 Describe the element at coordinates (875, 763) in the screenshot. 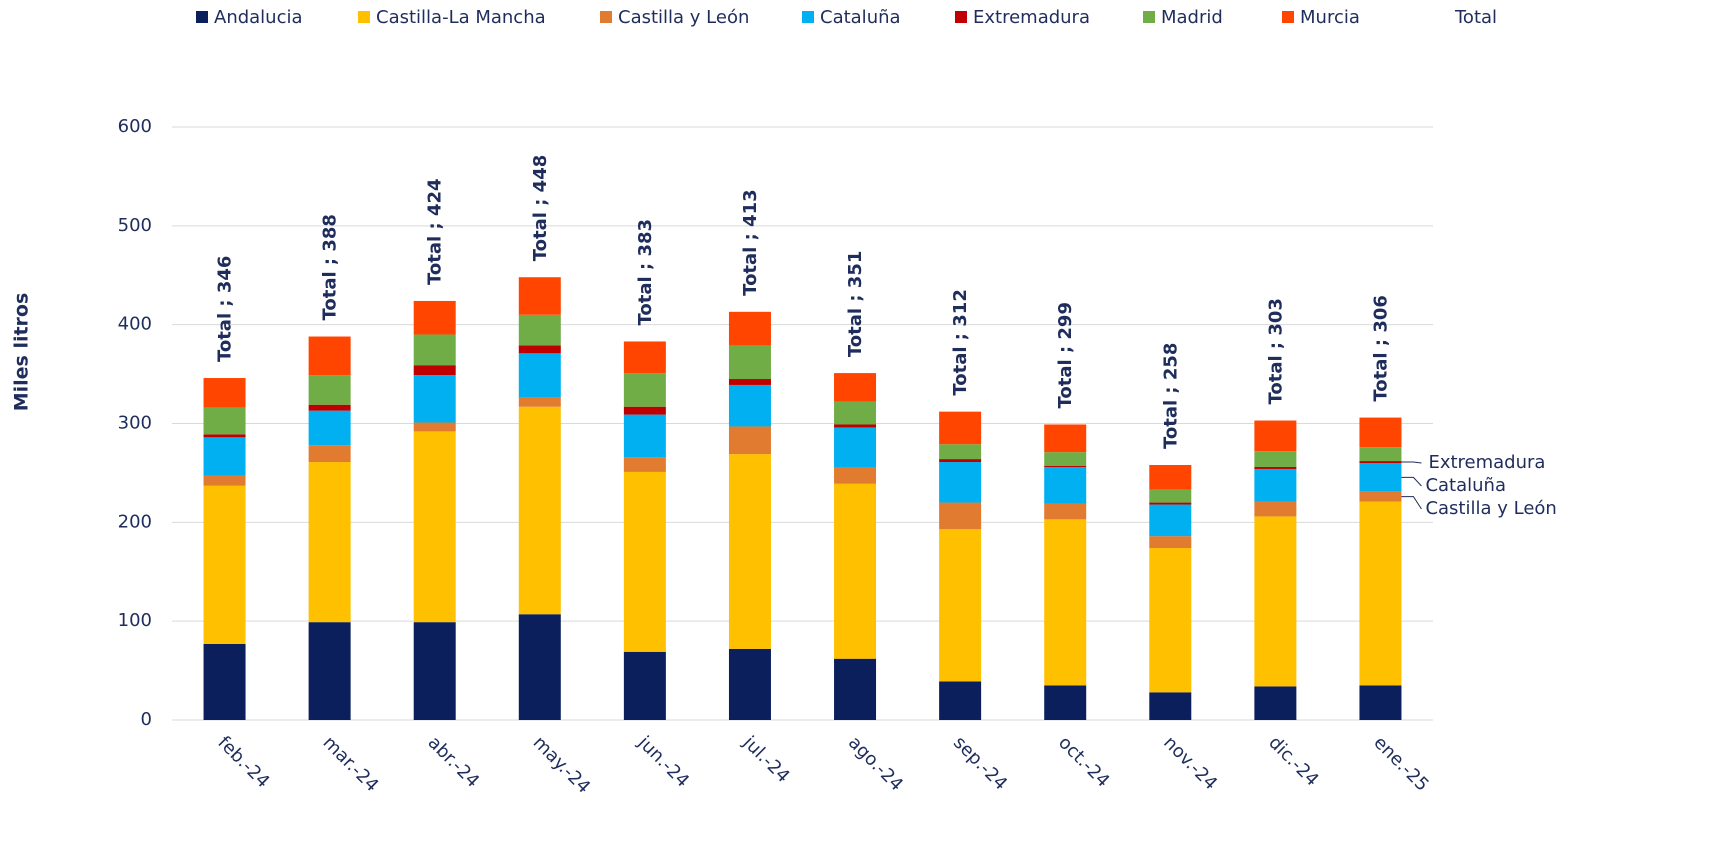

I see `x-tick-label: ago.-24` at that location.